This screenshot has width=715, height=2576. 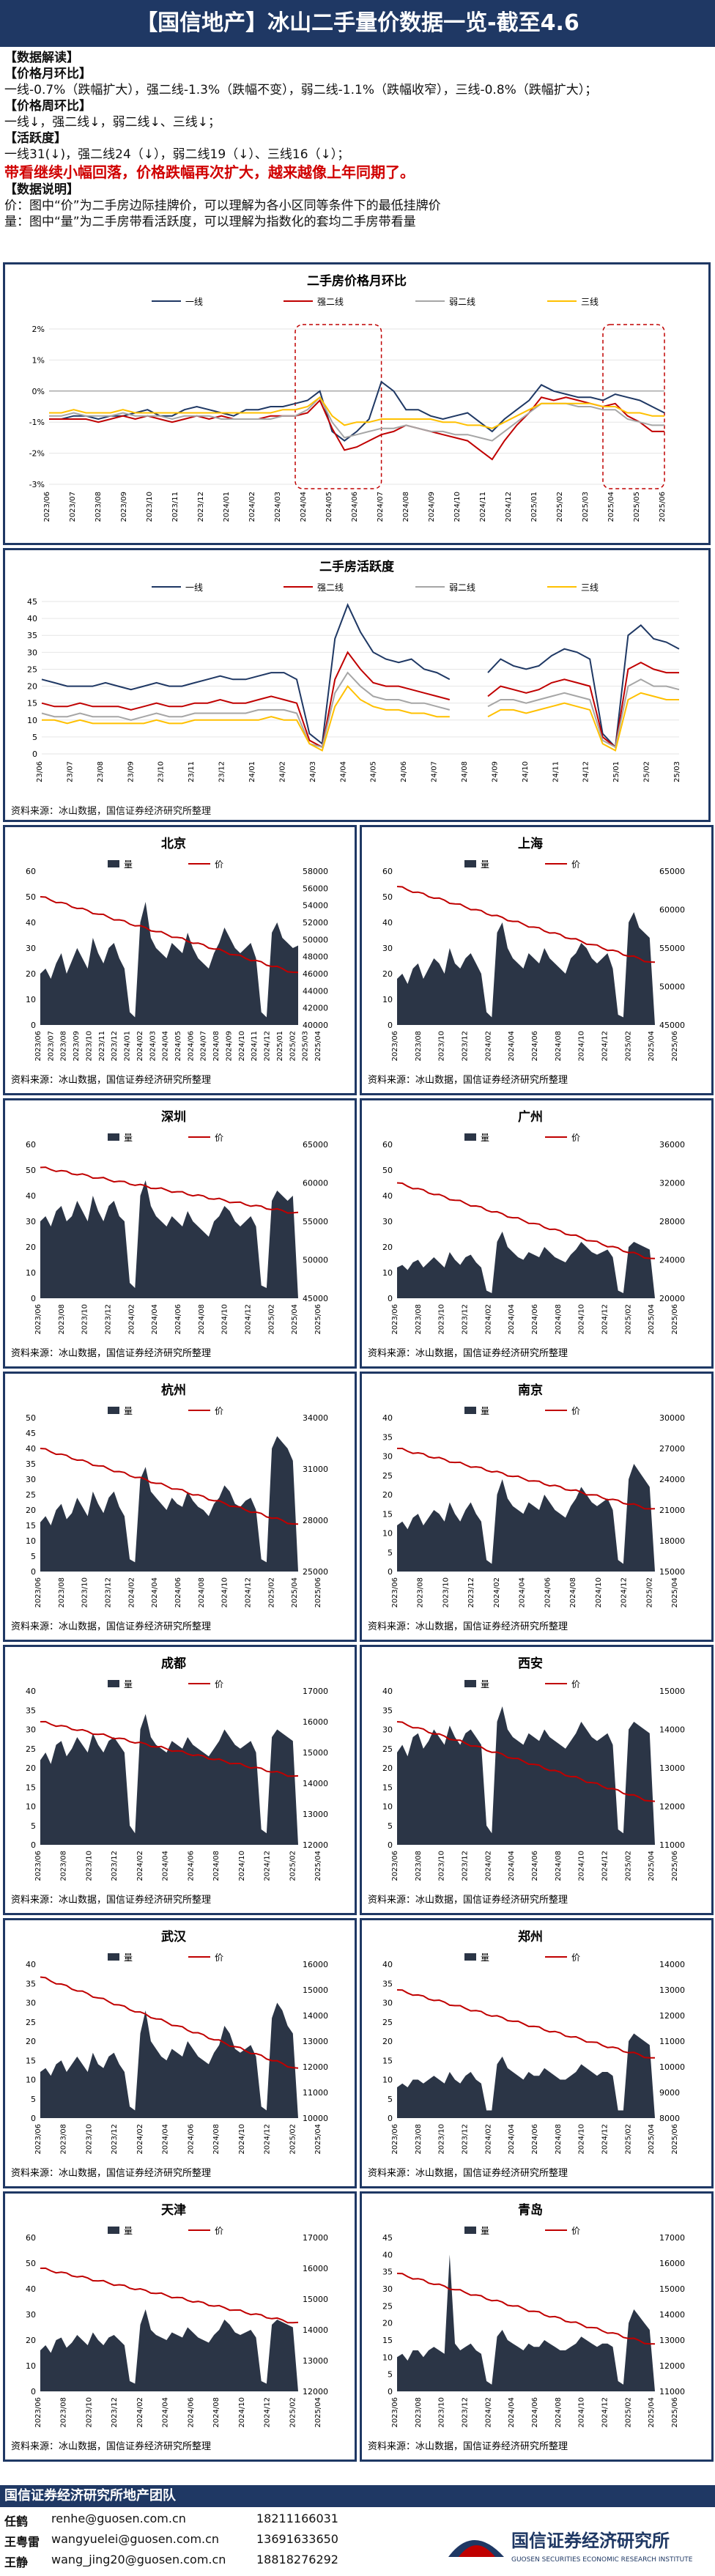 What do you see at coordinates (316, 1469) in the screenshot?
I see `y-right-tick: 31000` at bounding box center [316, 1469].